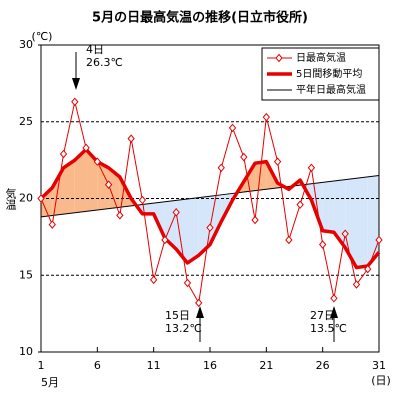  I want to click on y-tick-label: 25, so click(26, 121).